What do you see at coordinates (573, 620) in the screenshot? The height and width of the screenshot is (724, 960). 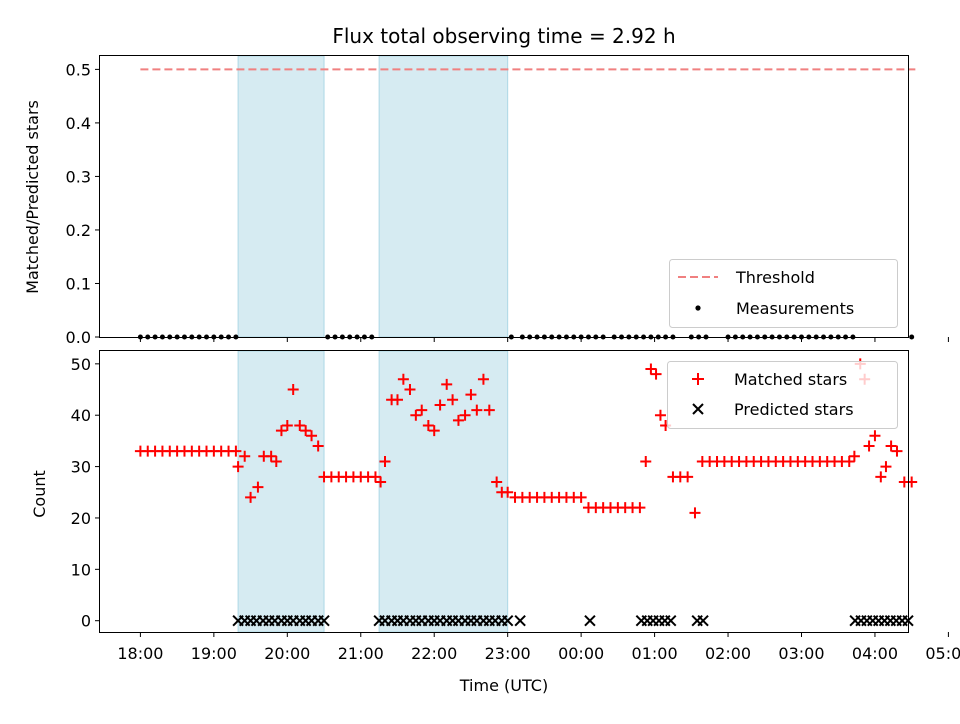 I see `predicted-stars-points` at bounding box center [573, 620].